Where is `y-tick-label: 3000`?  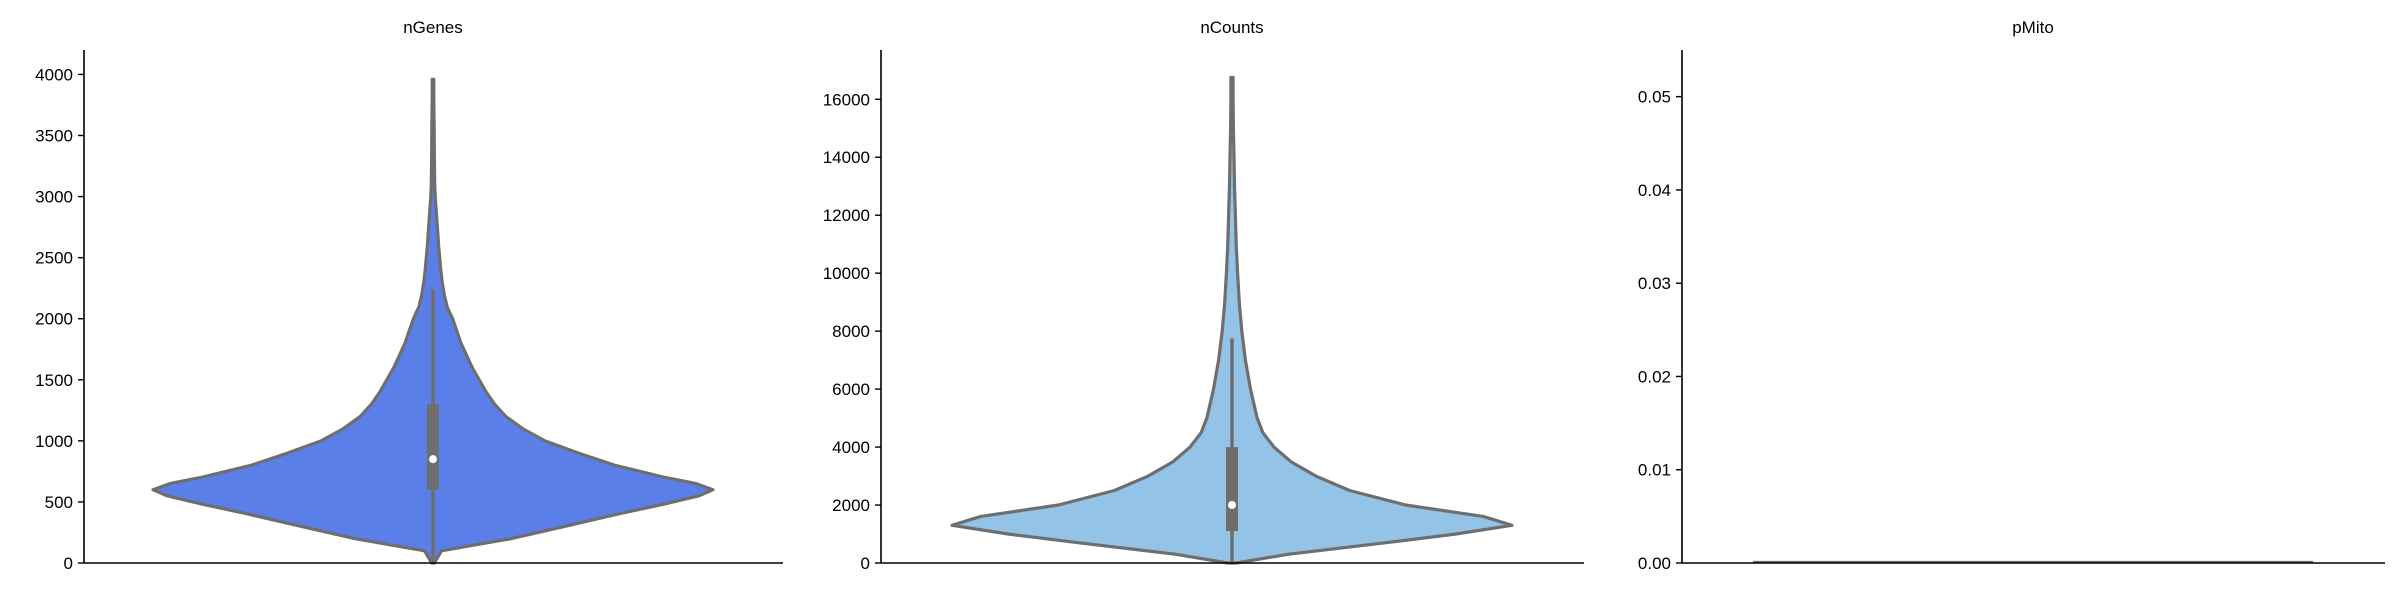
y-tick-label: 3000 is located at coordinates (54, 197).